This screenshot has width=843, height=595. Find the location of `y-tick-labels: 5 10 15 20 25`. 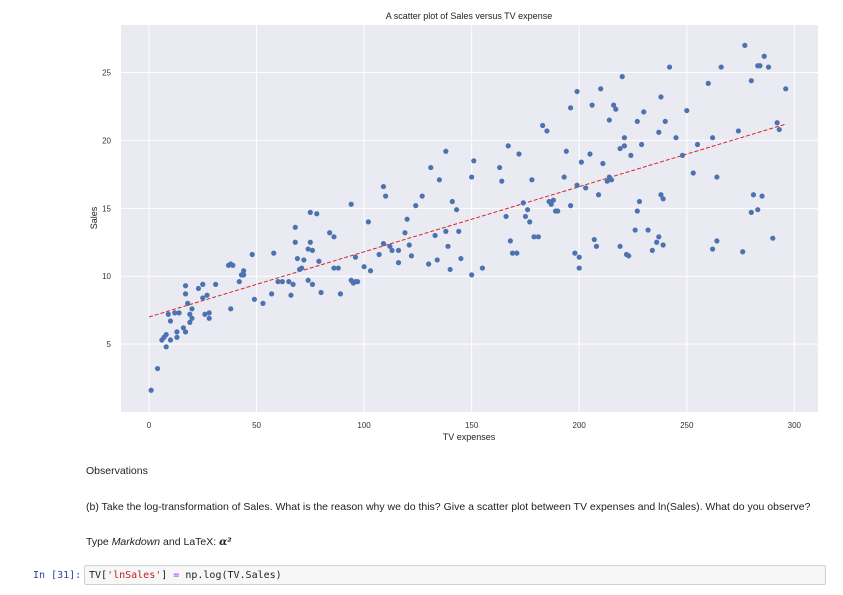

y-tick-labels: 5 10 15 20 25 is located at coordinates (106, 209).